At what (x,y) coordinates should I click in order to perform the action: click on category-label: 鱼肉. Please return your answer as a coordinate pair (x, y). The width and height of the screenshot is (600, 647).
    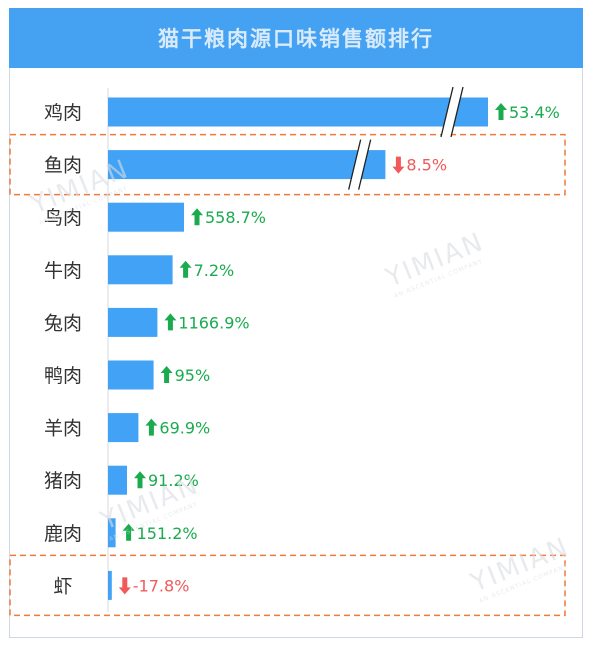
    Looking at the image, I should click on (63, 166).